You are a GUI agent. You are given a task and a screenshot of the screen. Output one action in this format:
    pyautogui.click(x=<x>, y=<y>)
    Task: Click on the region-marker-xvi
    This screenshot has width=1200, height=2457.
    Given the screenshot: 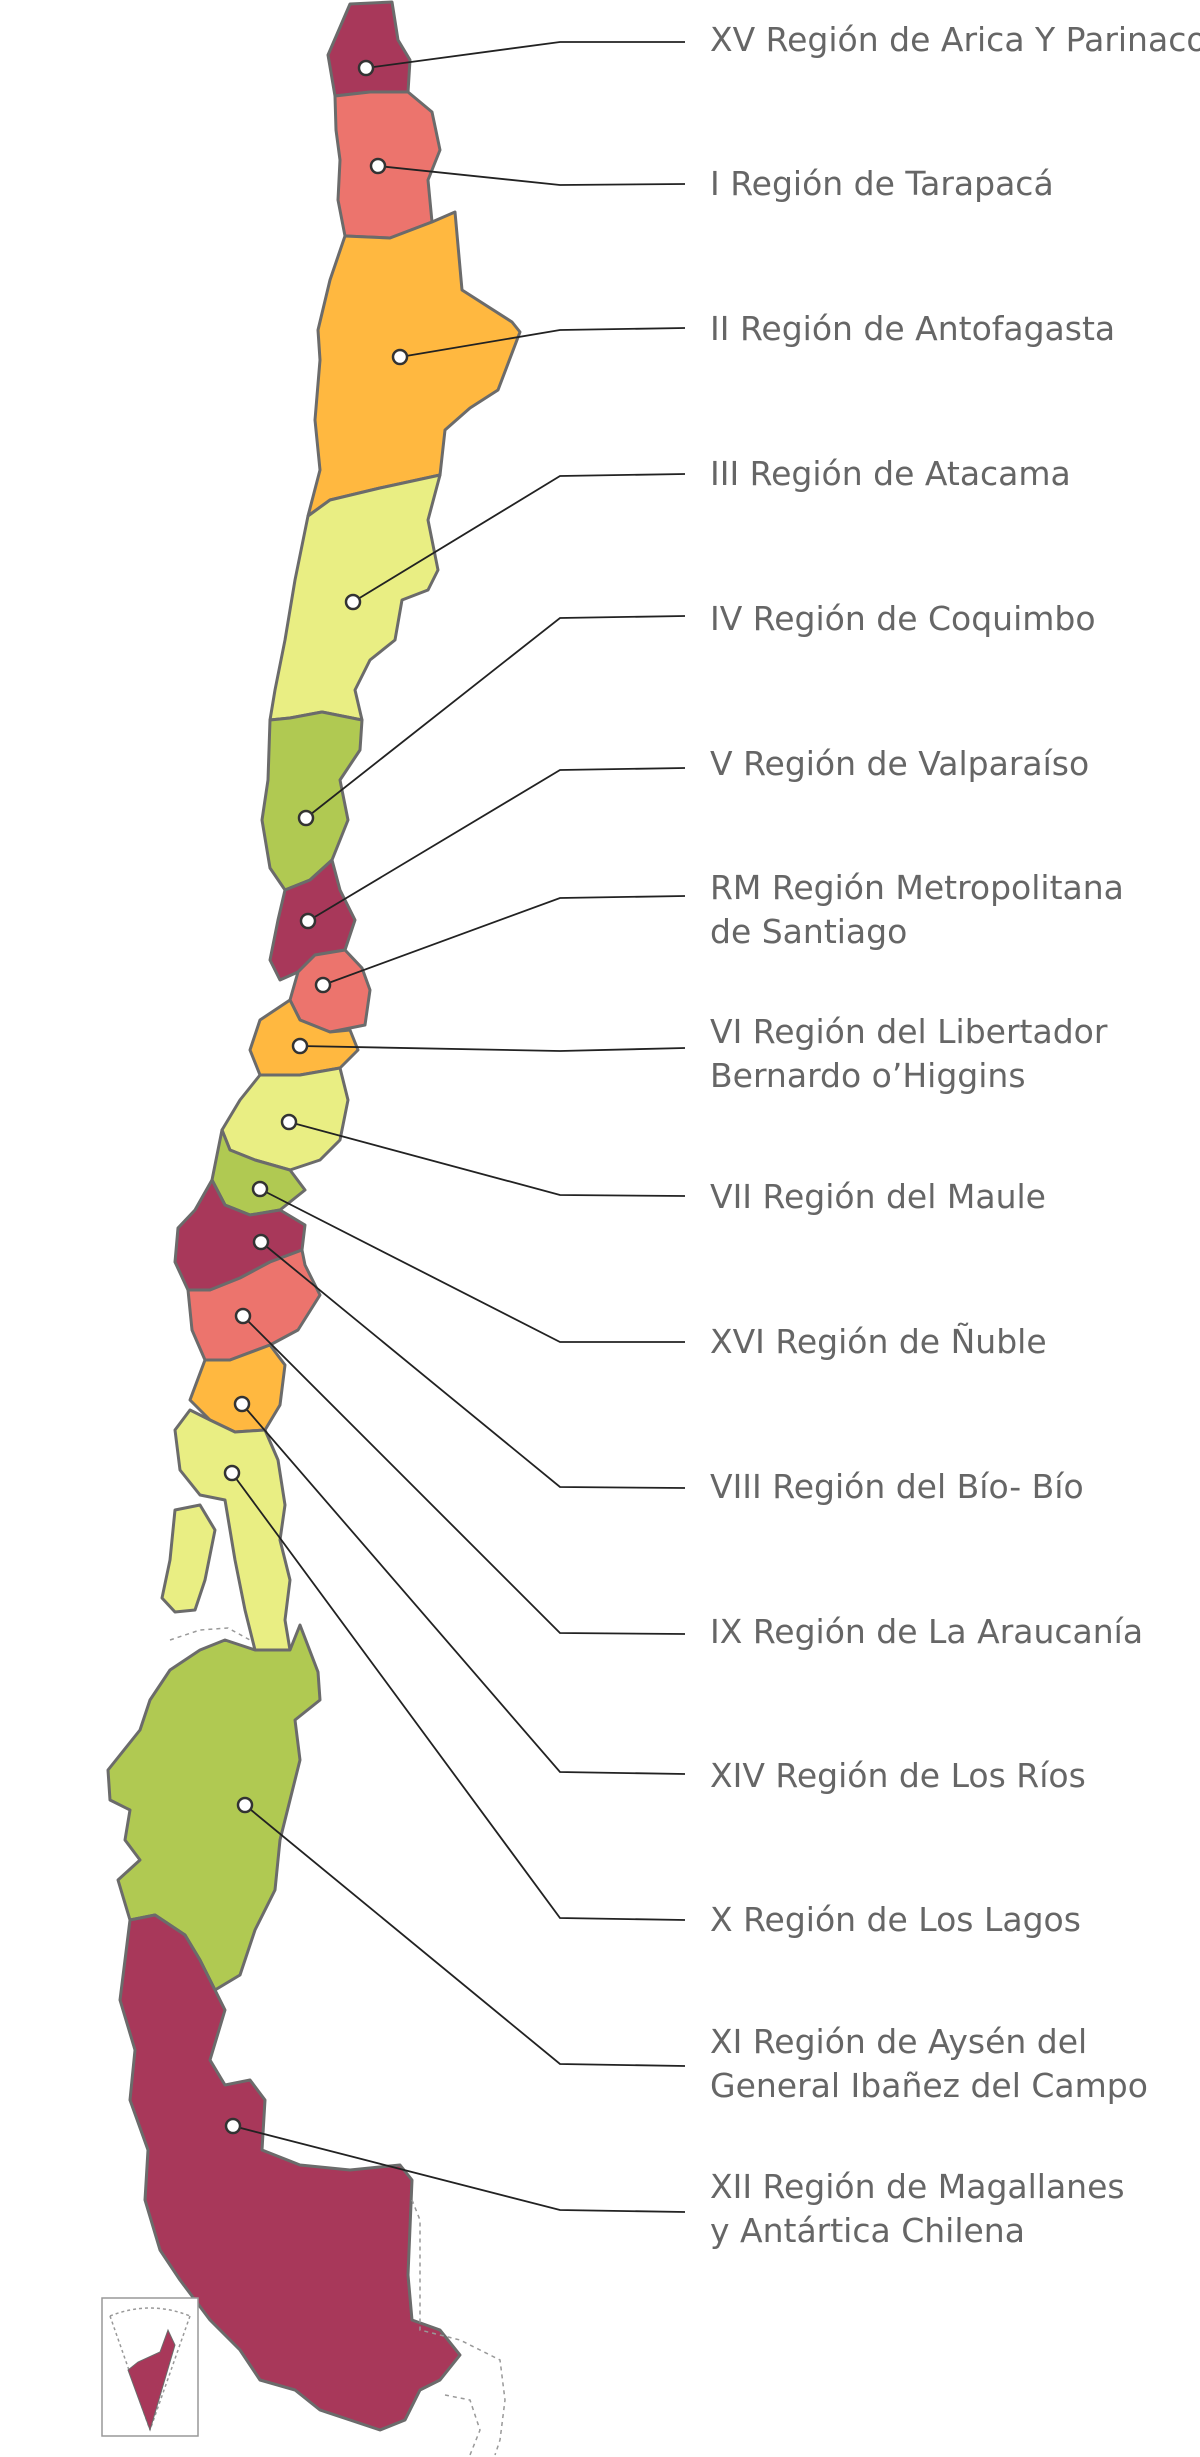 What is the action you would take?
    pyautogui.click(x=260, y=1189)
    